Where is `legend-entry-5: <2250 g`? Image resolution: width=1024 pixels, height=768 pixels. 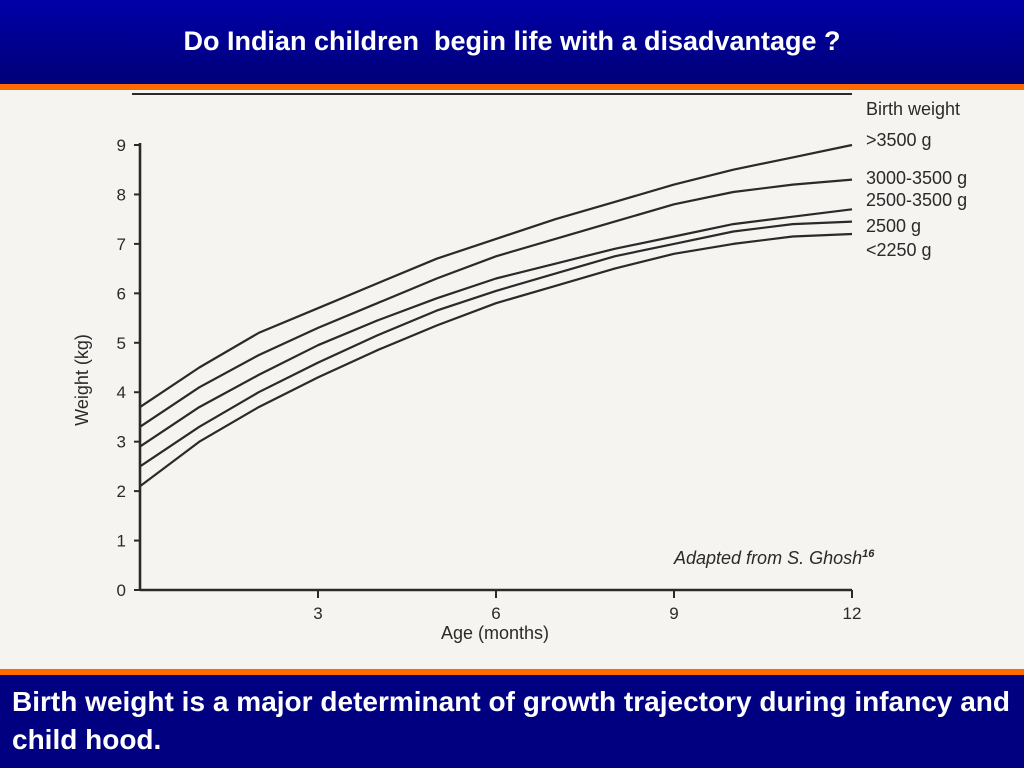 legend-entry-5: <2250 g is located at coordinates (899, 250).